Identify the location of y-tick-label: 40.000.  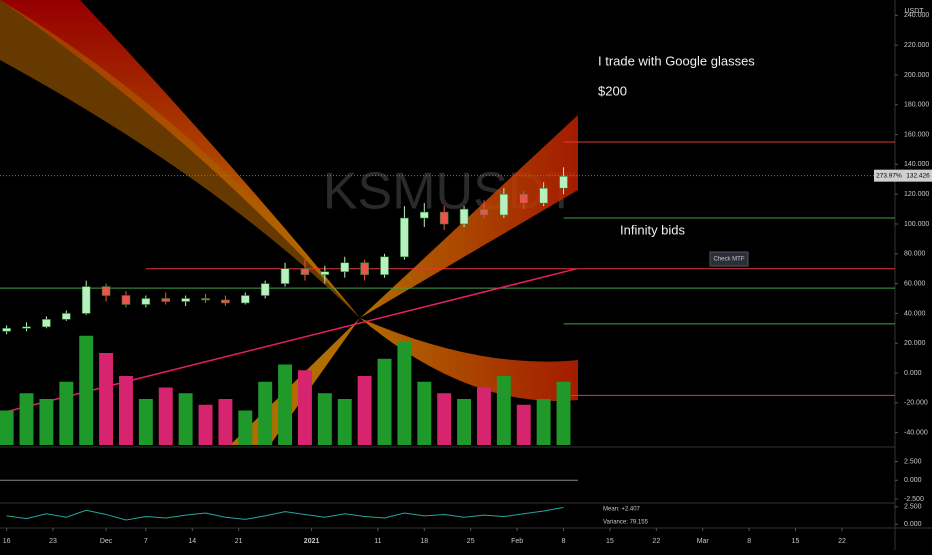
(915, 313).